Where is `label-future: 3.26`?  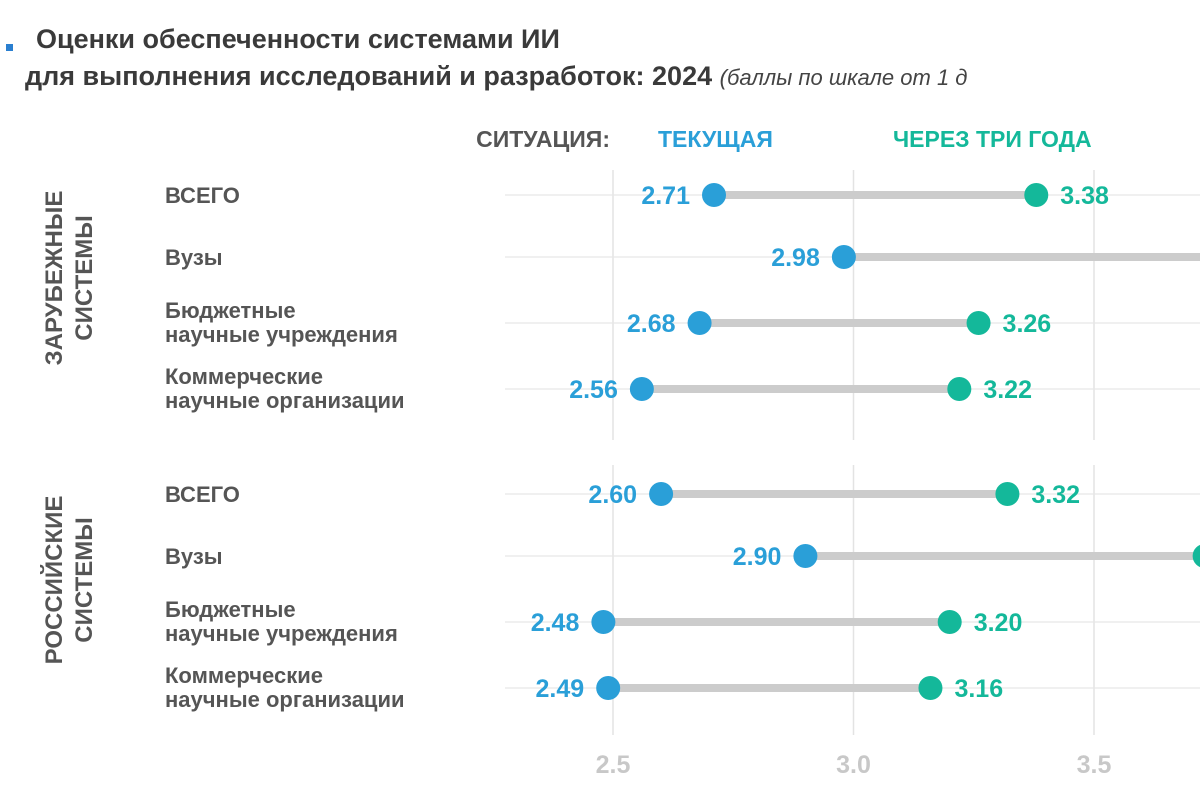 label-future: 3.26 is located at coordinates (1027, 324).